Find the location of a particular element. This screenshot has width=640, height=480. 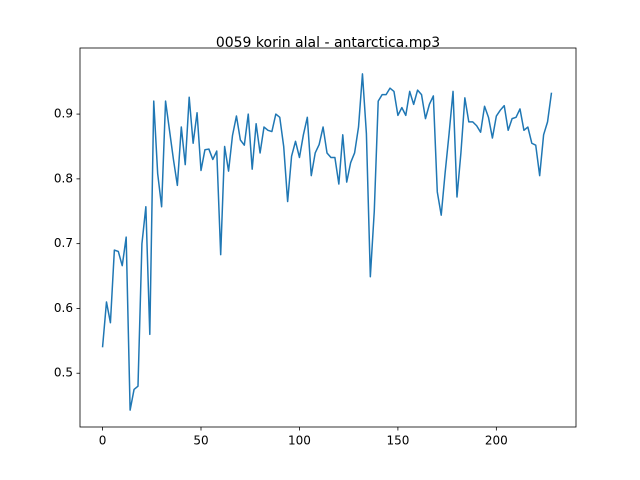

y-tick-label: 0.7 is located at coordinates (63, 243).